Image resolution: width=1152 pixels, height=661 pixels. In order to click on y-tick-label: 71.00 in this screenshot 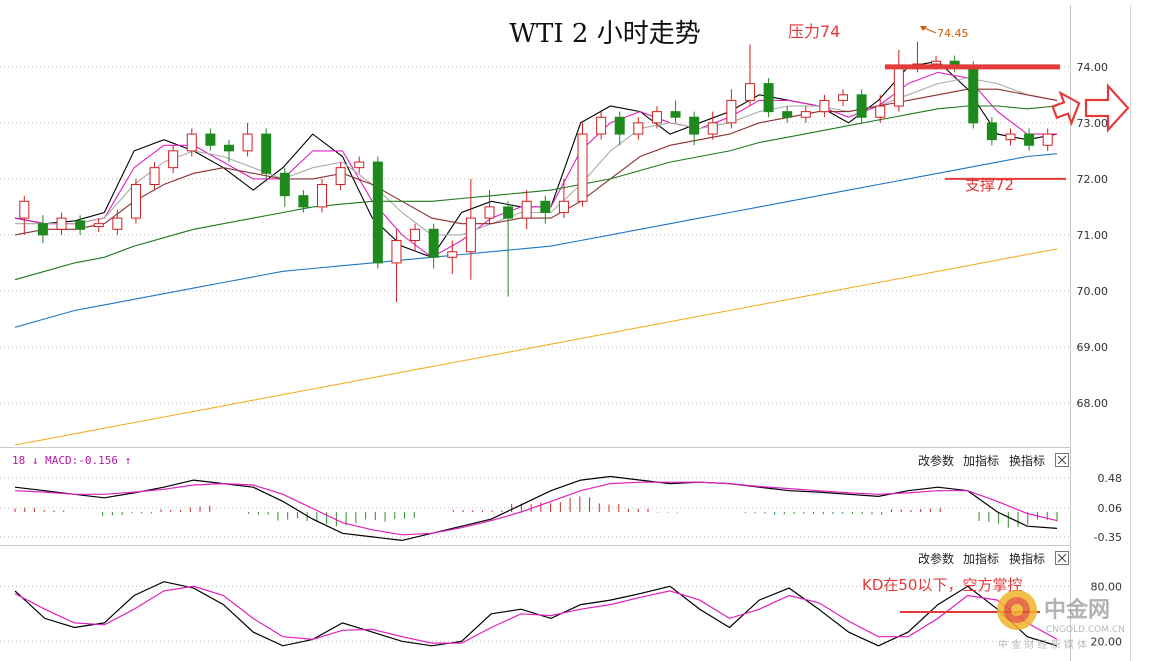, I will do `click(1093, 235)`.